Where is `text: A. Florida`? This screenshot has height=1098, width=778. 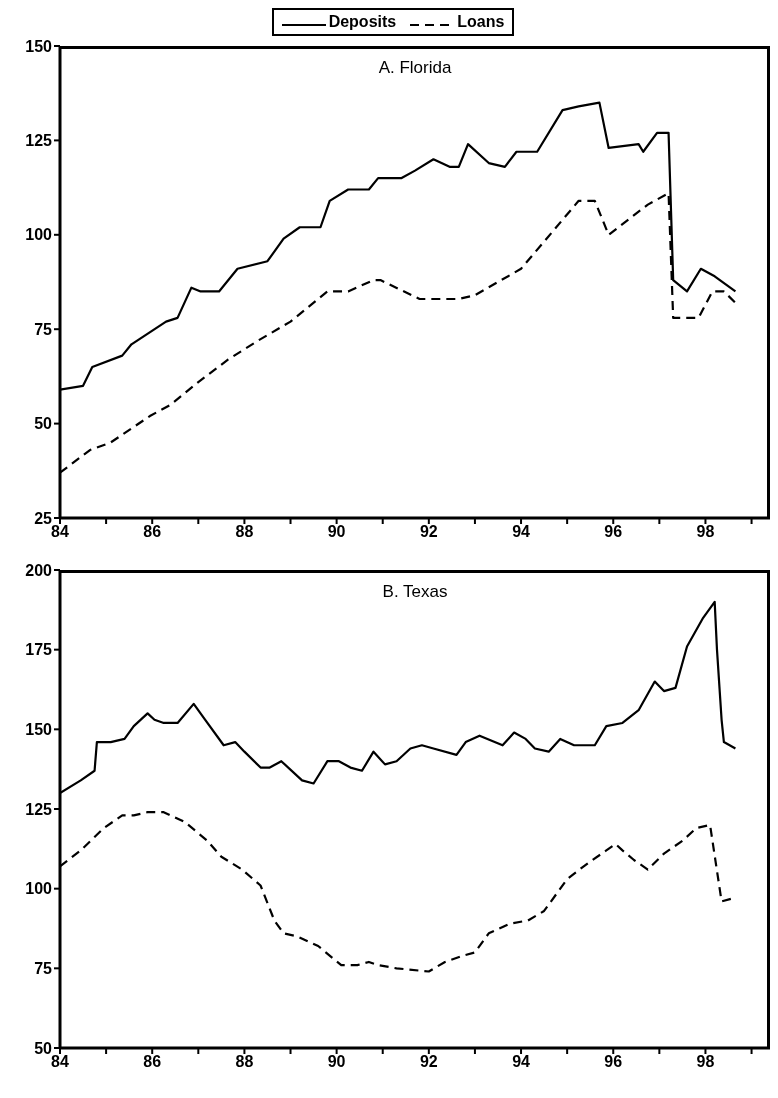 text: A. Florida is located at coordinates (415, 68).